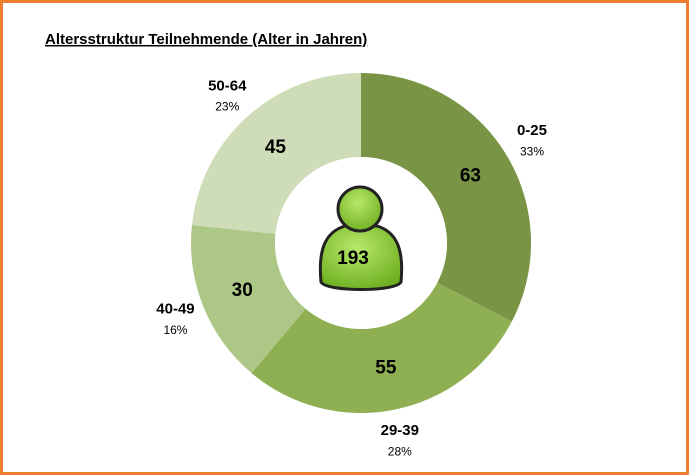 This screenshot has width=689, height=475. I want to click on percent-label: 16%, so click(175, 330).